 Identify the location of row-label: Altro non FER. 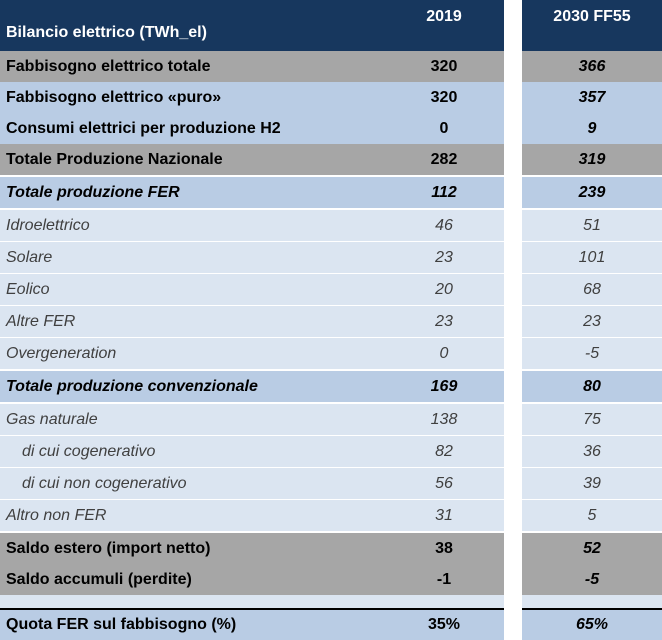
(192, 515).